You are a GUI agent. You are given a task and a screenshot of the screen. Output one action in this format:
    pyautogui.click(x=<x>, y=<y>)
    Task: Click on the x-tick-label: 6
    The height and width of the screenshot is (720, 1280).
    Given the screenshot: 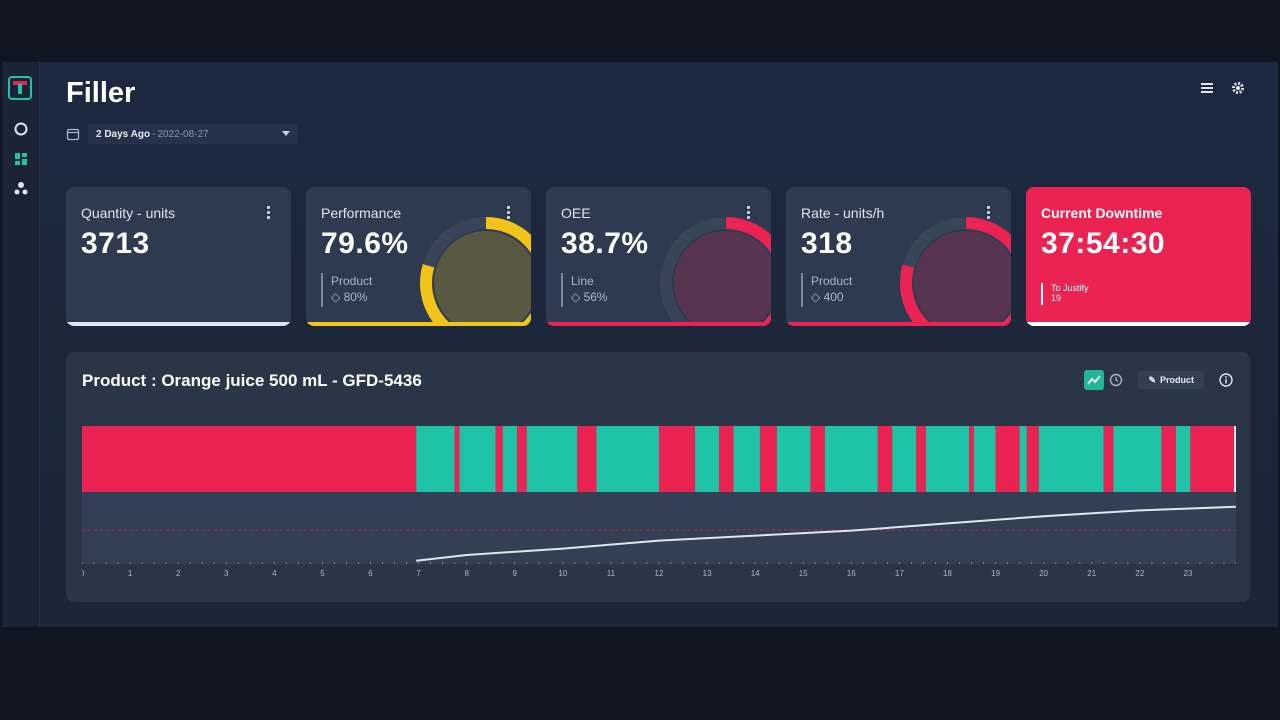 What is the action you would take?
    pyautogui.click(x=370, y=573)
    